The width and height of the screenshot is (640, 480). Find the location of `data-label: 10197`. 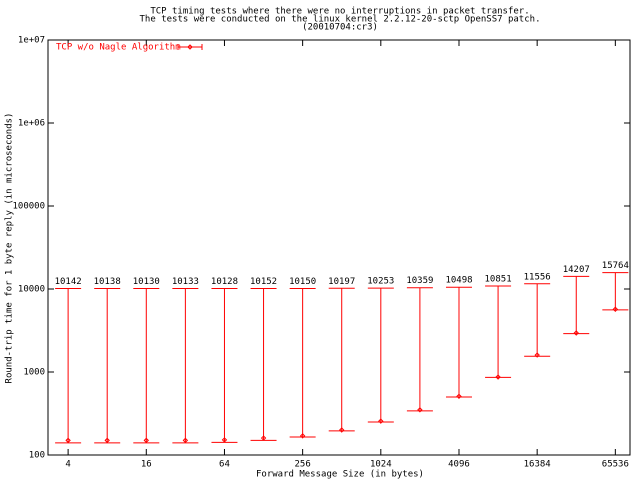

data-label: 10197 is located at coordinates (341, 282).